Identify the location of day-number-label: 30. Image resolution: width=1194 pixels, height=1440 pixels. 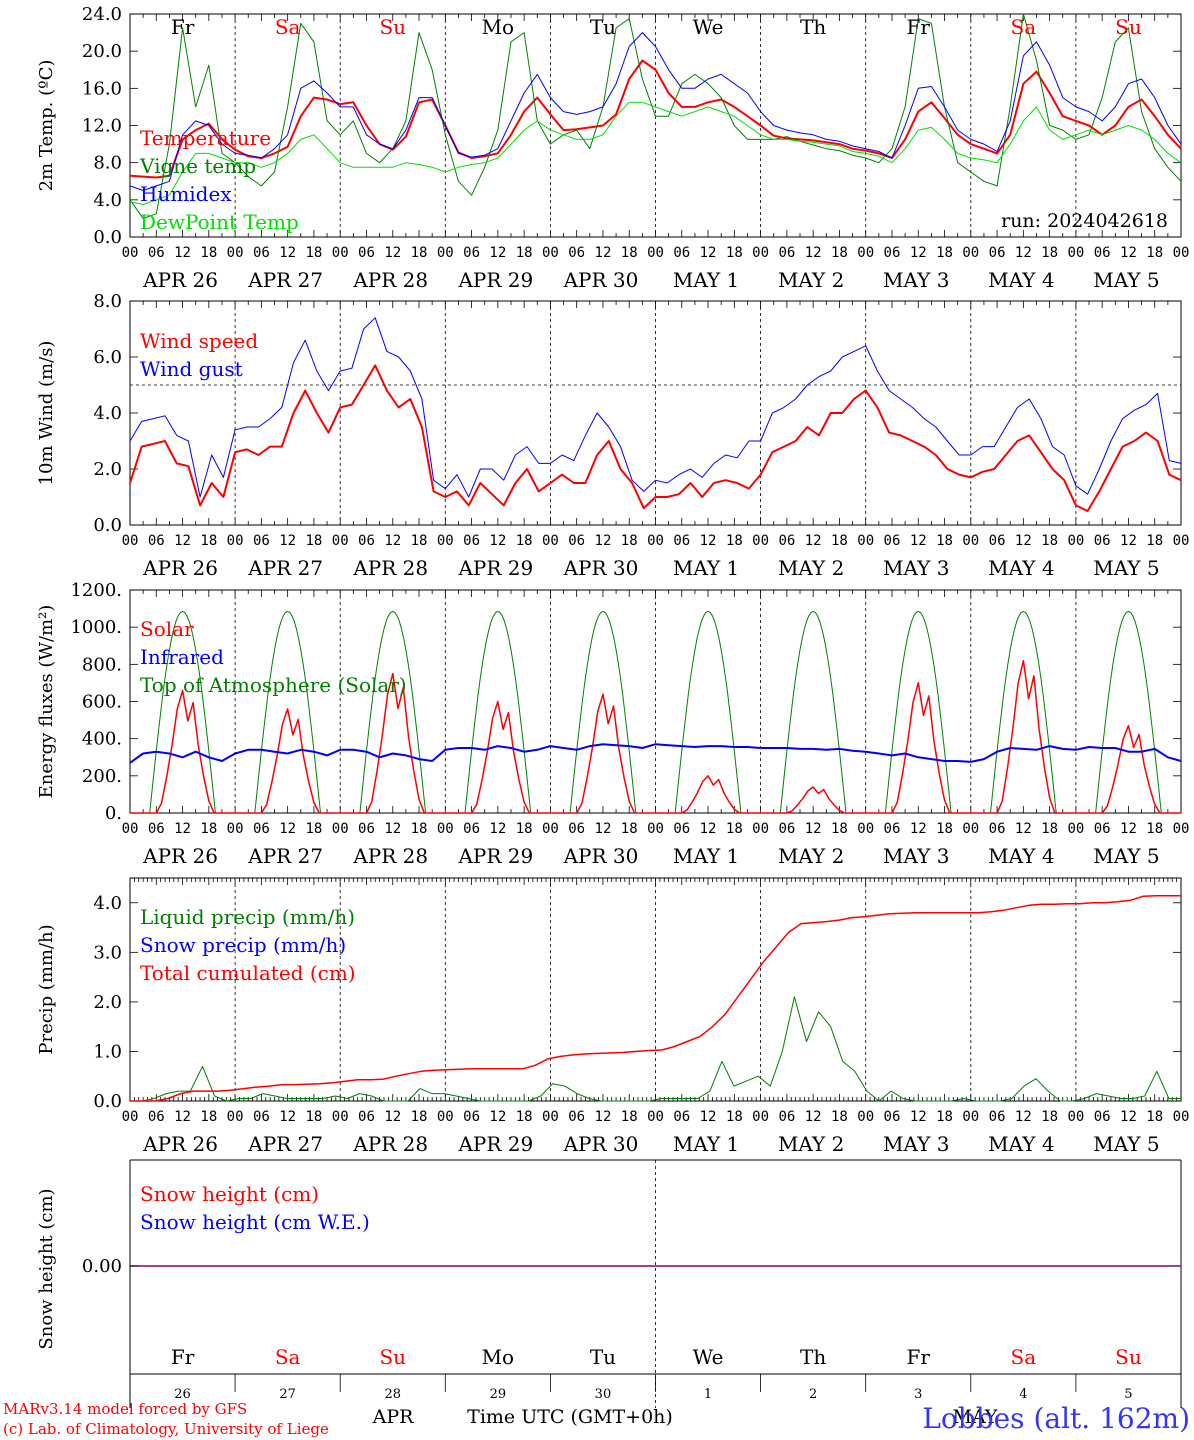
(603, 1394).